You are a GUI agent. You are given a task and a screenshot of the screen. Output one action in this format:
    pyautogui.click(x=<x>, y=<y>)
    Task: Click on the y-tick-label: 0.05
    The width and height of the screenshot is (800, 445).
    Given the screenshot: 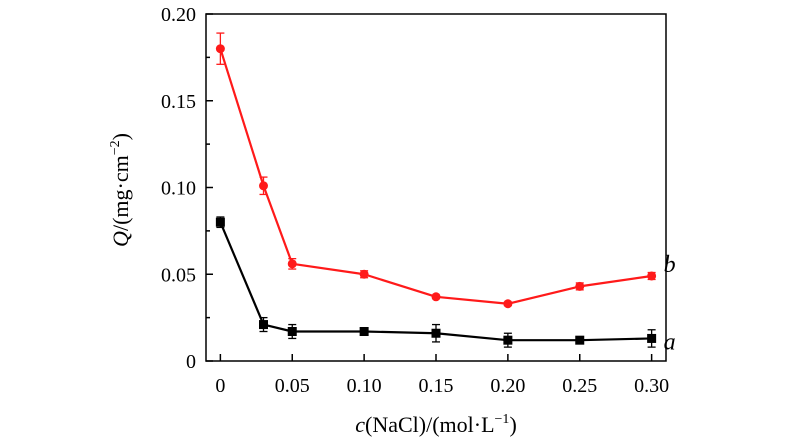 What is the action you would take?
    pyautogui.click(x=178, y=275)
    